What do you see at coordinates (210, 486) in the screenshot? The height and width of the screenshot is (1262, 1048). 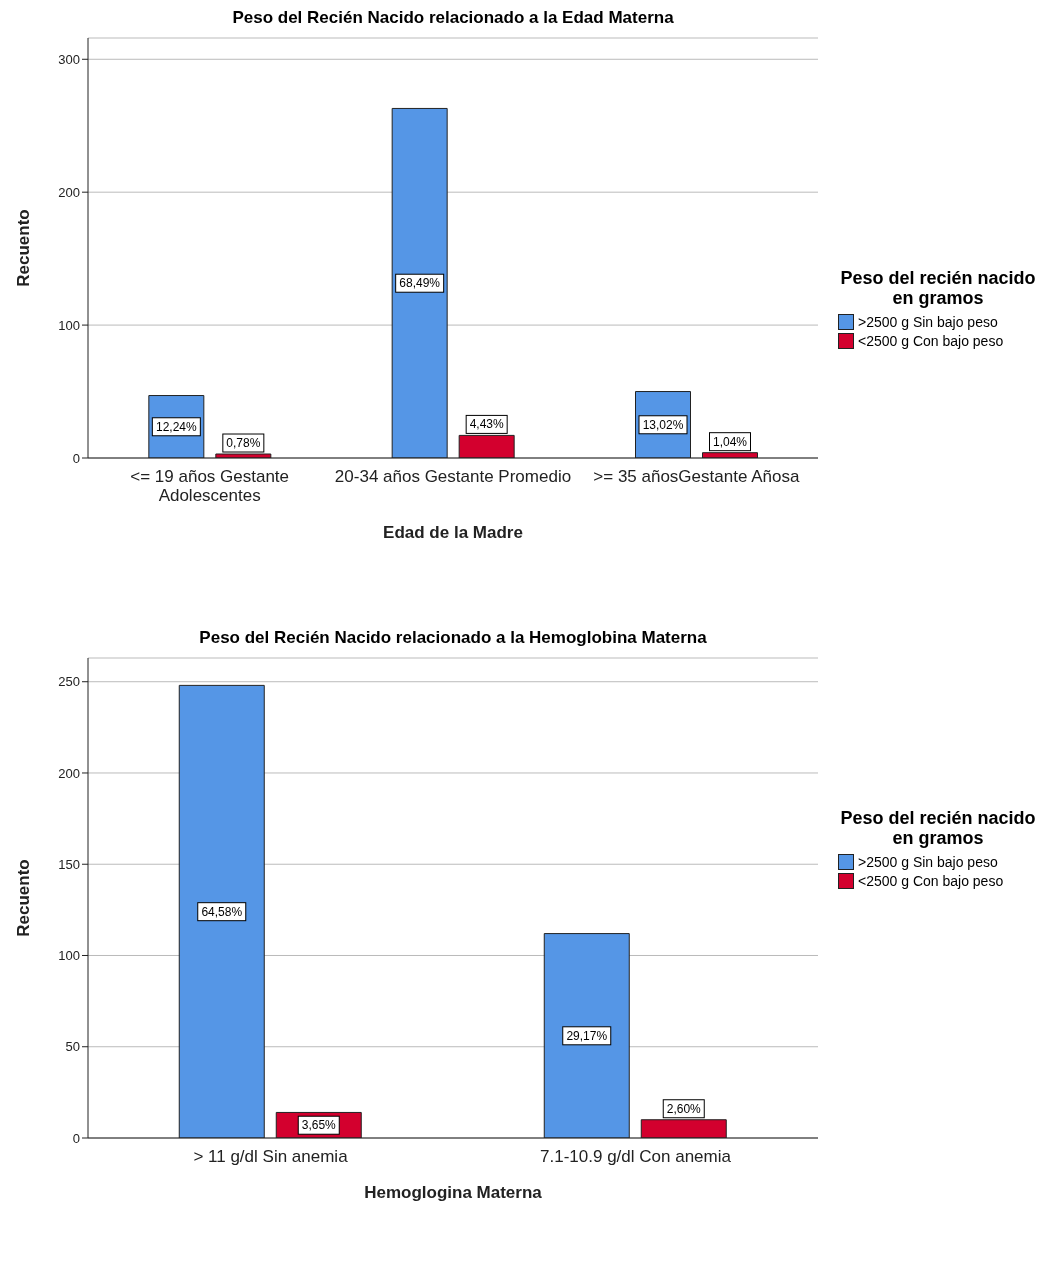 I see `x-tick-label: <= 19 años Gestante Adolescentes` at bounding box center [210, 486].